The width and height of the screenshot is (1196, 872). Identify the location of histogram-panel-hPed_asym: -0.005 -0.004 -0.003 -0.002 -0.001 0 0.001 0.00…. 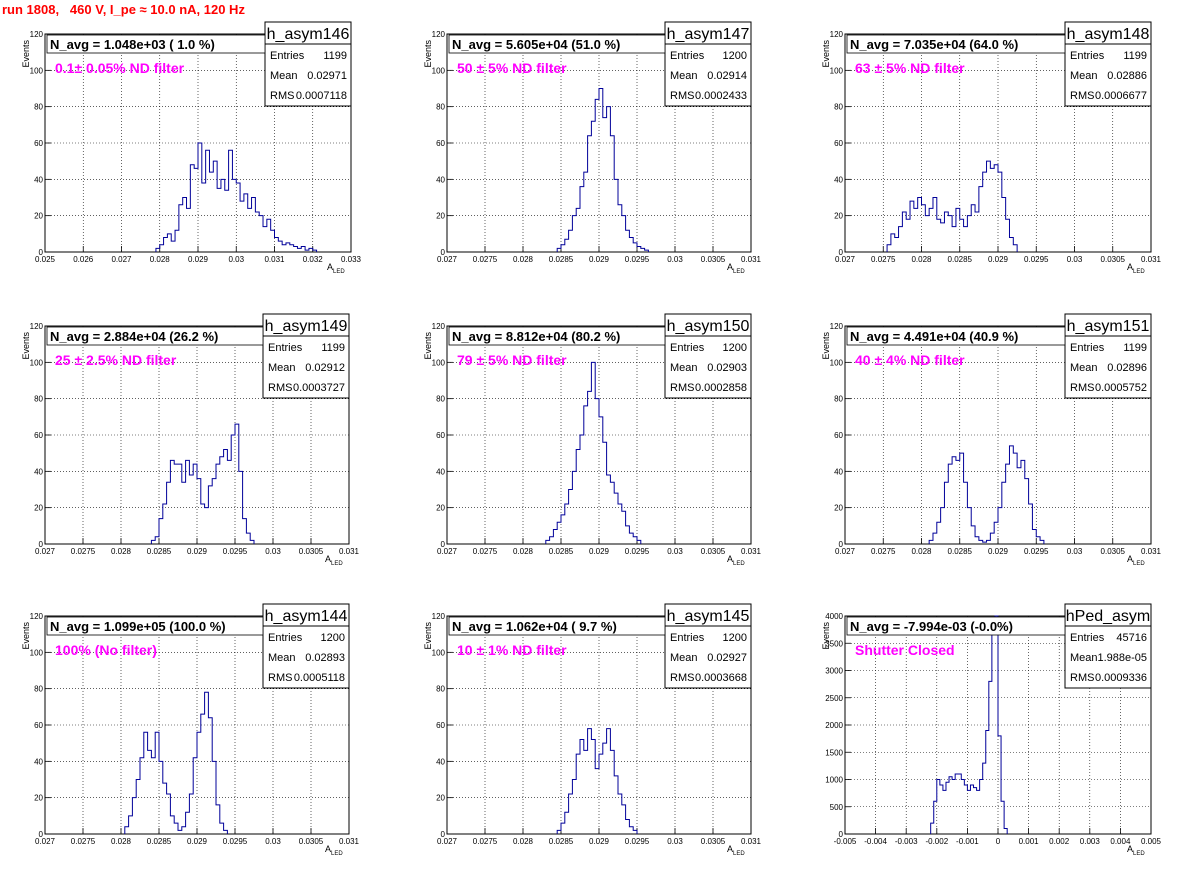
(991, 730).